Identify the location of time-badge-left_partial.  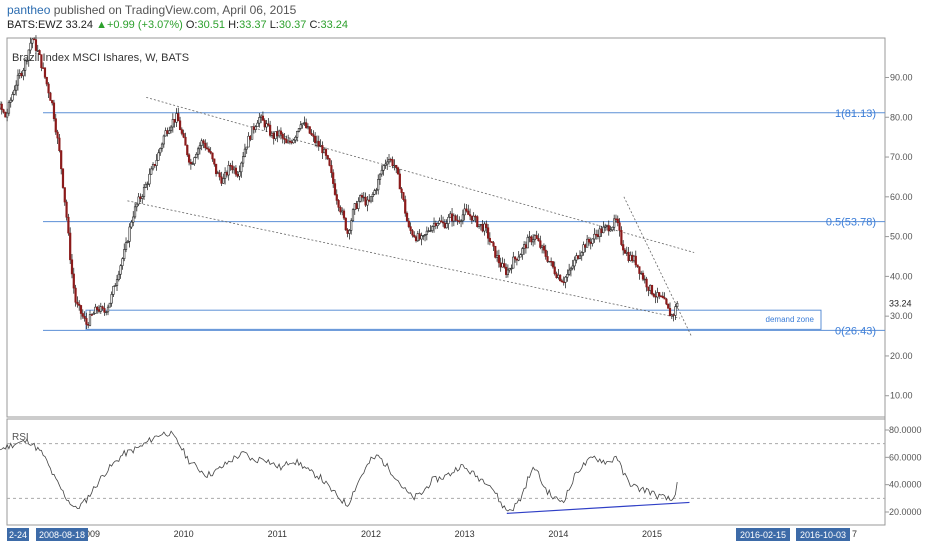
(18, 534).